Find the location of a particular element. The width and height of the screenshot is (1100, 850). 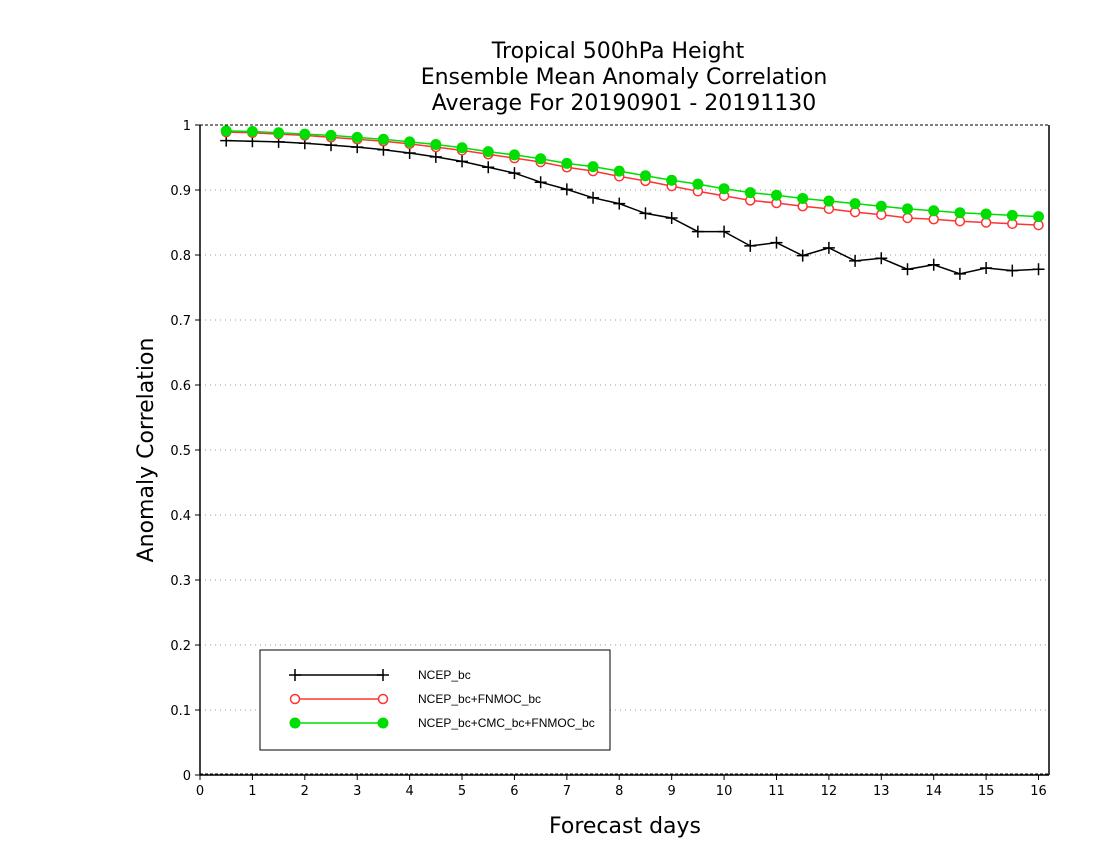

x-tick-label: 1 is located at coordinates (252, 791).